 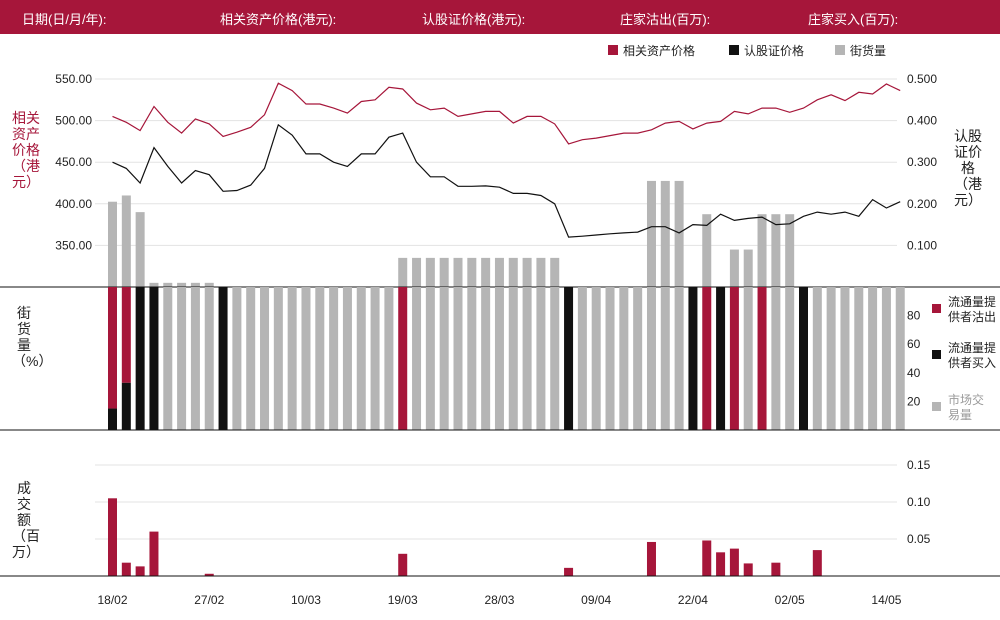 I want to click on turnover-tick-label: 0.10, so click(x=919, y=502).